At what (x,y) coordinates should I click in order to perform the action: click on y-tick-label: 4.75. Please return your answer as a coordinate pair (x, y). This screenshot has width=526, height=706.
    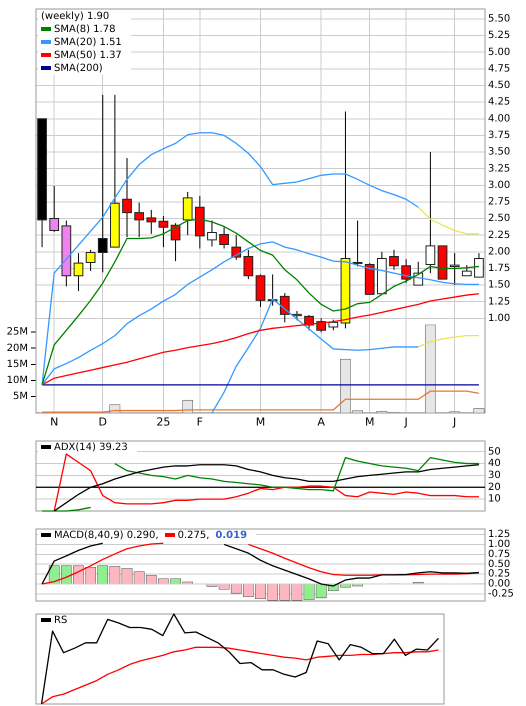
    Looking at the image, I should click on (499, 68).